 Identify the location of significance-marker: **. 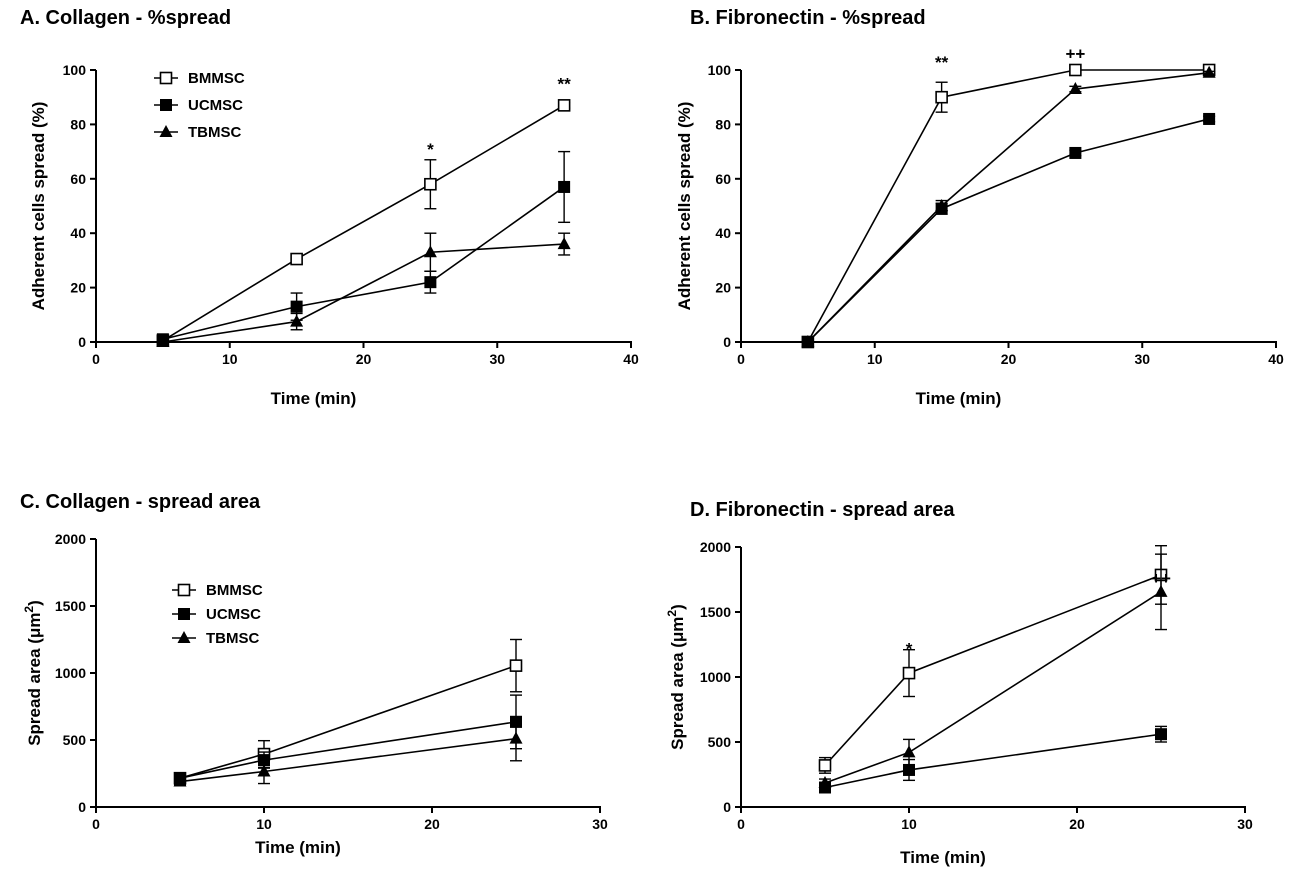
(942, 62).